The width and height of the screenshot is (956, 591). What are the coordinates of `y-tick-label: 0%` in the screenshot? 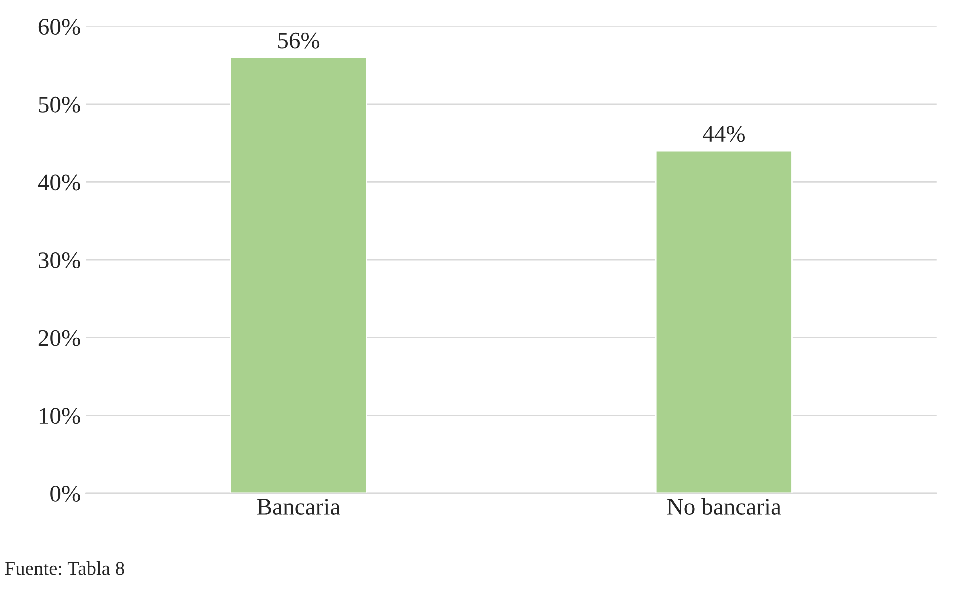 It's located at (65, 494).